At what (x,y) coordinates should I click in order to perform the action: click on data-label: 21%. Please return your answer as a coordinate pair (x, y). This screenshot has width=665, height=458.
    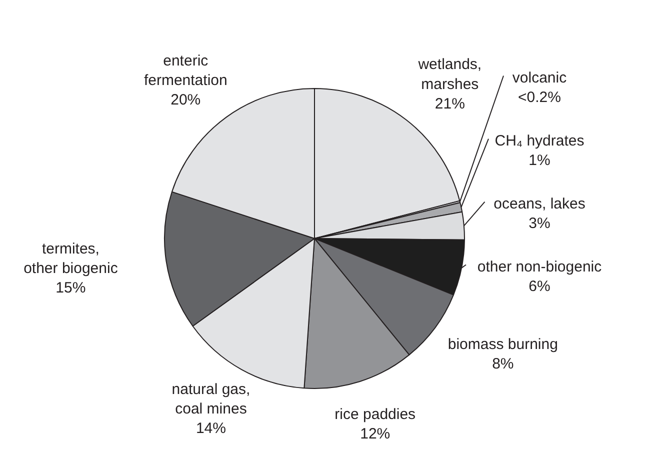
    Looking at the image, I should click on (449, 103).